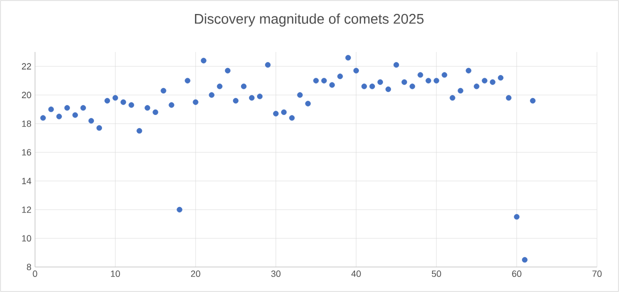 This screenshot has width=619, height=292. What do you see at coordinates (356, 273) in the screenshot?
I see `x-tick-label: 40` at bounding box center [356, 273].